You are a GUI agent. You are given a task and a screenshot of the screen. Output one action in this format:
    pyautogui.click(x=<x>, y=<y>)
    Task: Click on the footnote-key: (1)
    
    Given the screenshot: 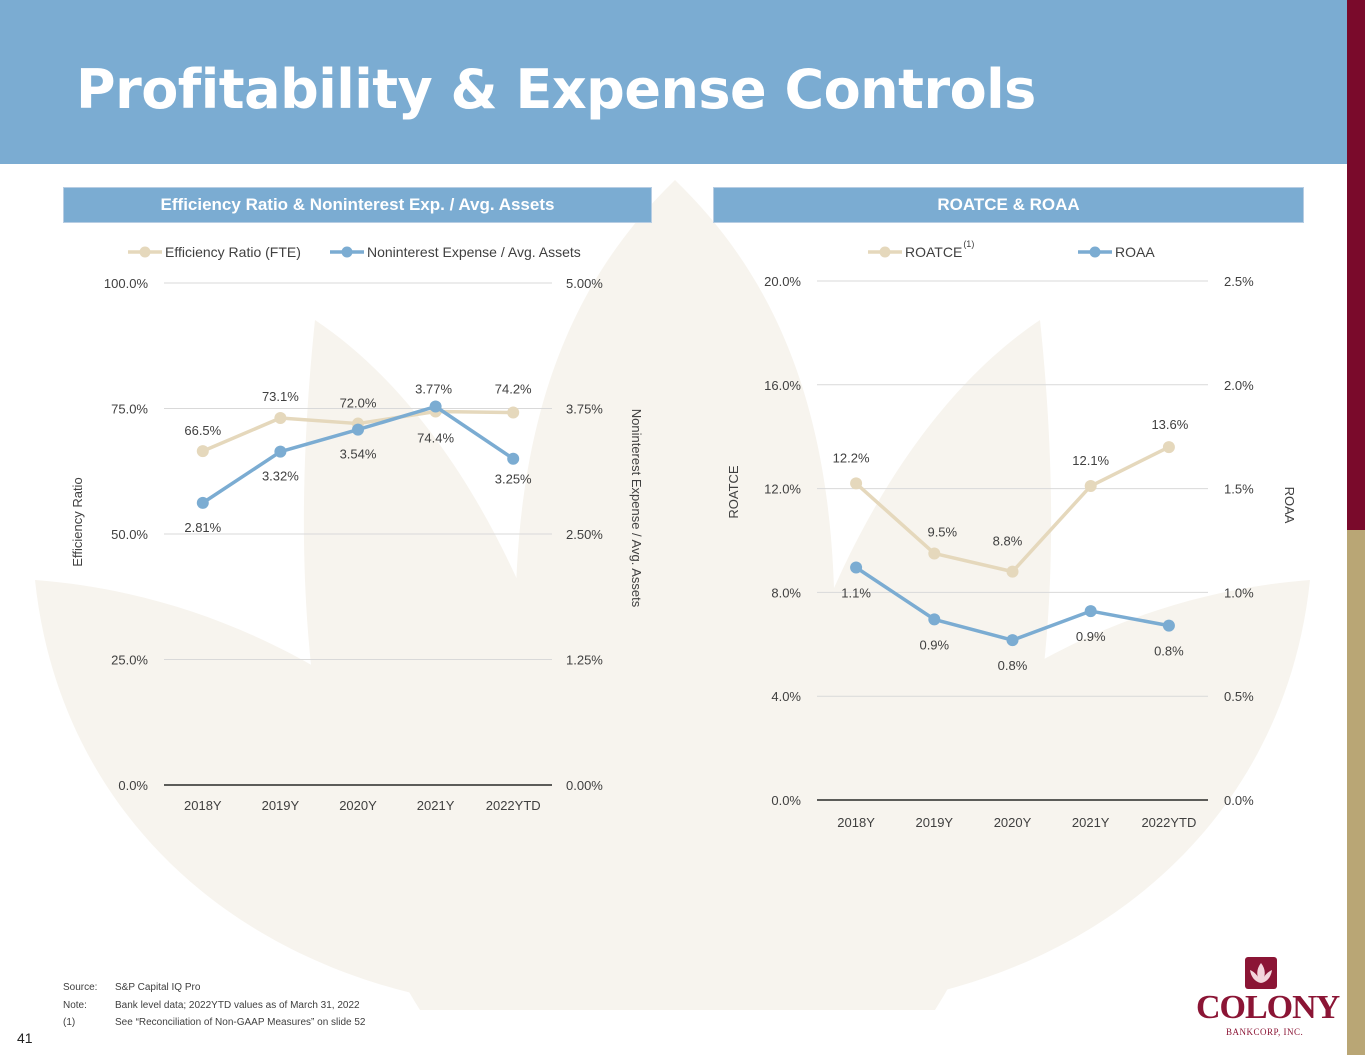 What is the action you would take?
    pyautogui.click(x=69, y=1023)
    